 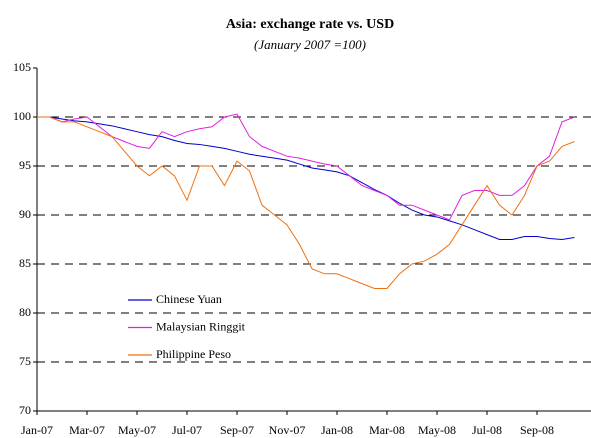 What do you see at coordinates (237, 430) in the screenshot?
I see `x-tick-label: Sep-07` at bounding box center [237, 430].